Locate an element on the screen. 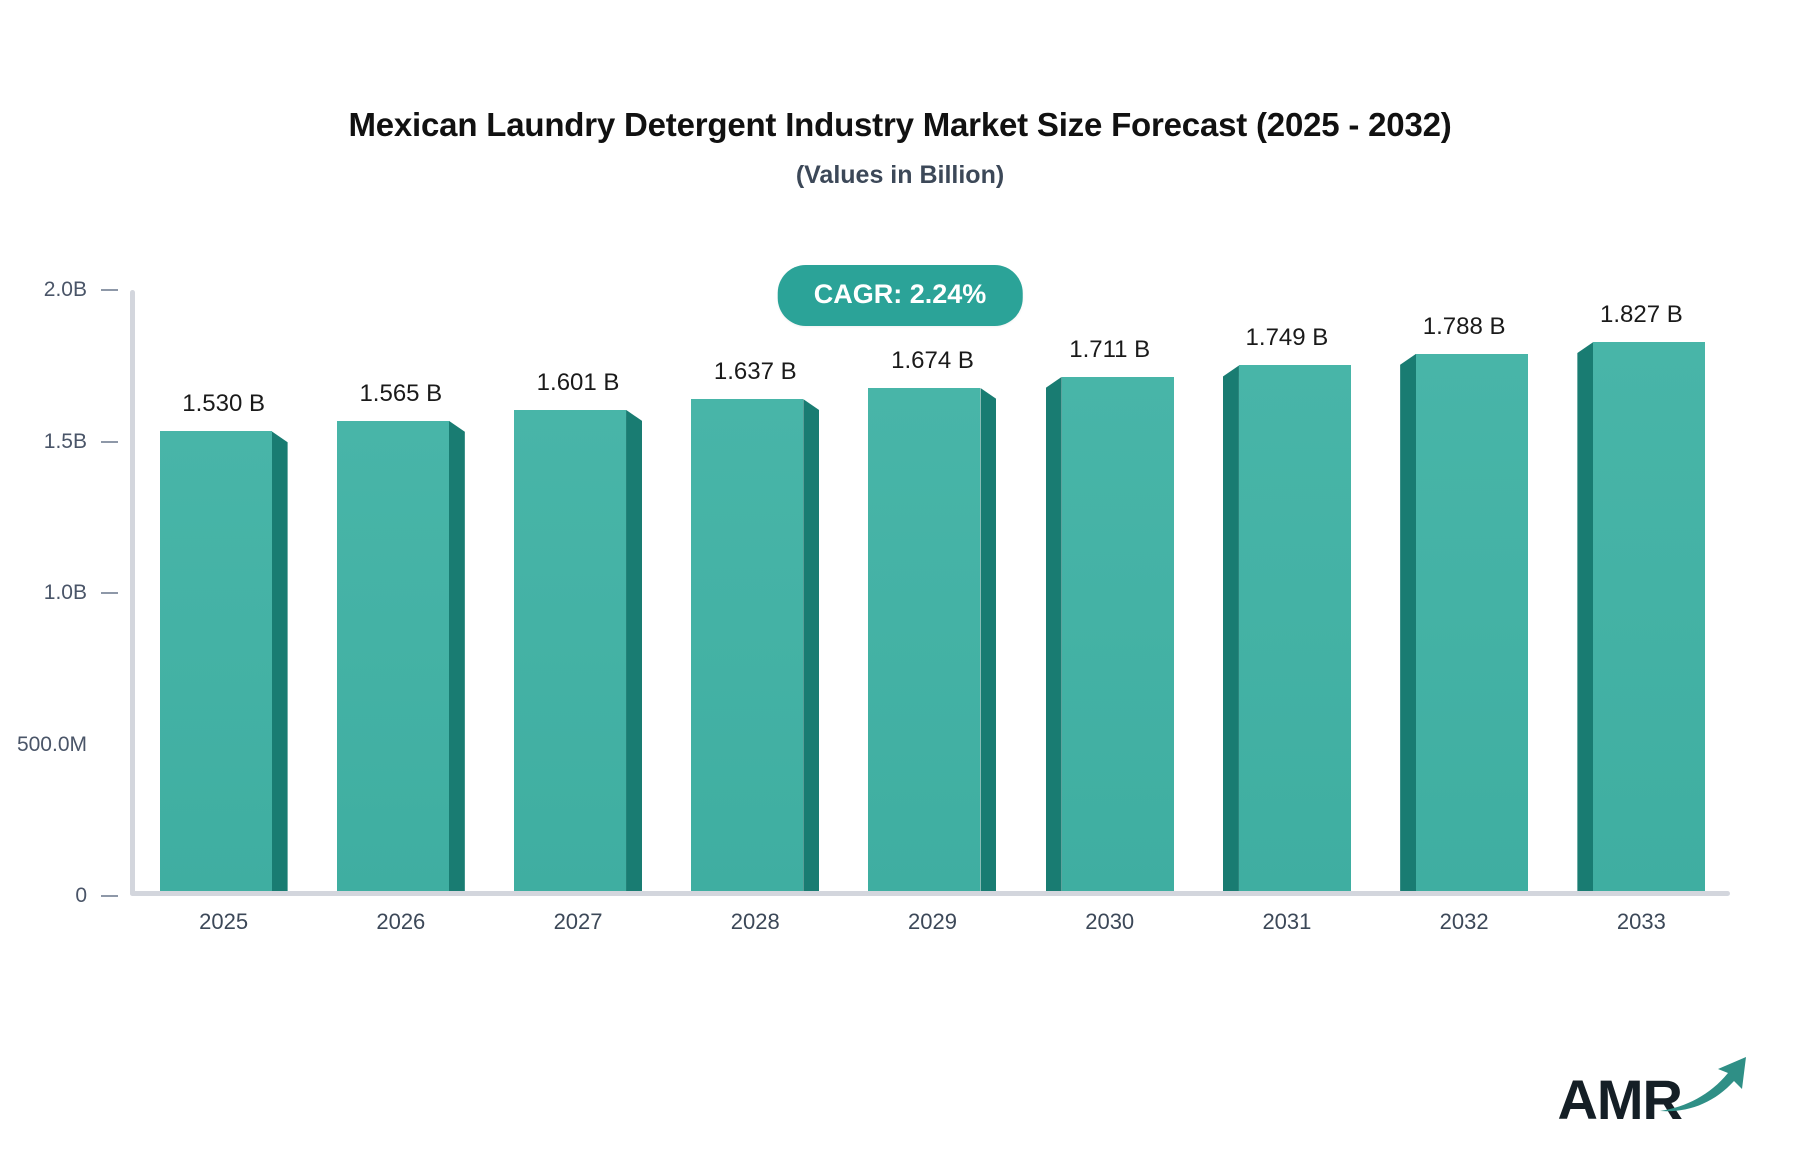 This screenshot has height=1156, width=1800. x-axis-labels: 2025 2026 2027 2028 2029 2030 2031 2032 2033 is located at coordinates (932, 922).